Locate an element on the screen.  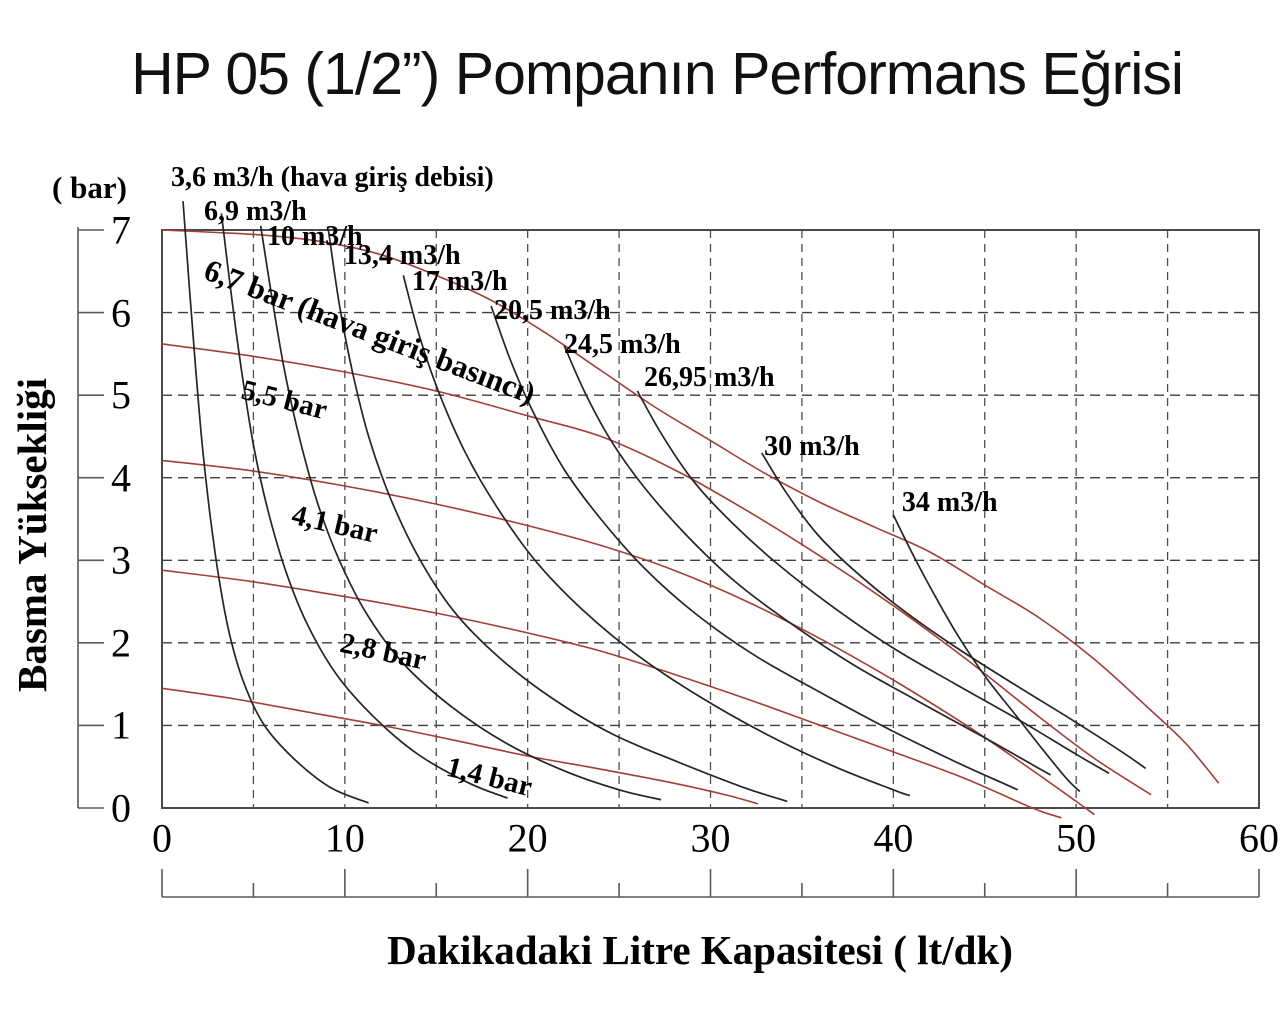
y-axis-unit-label: ( bar) is located at coordinates (89, 187).